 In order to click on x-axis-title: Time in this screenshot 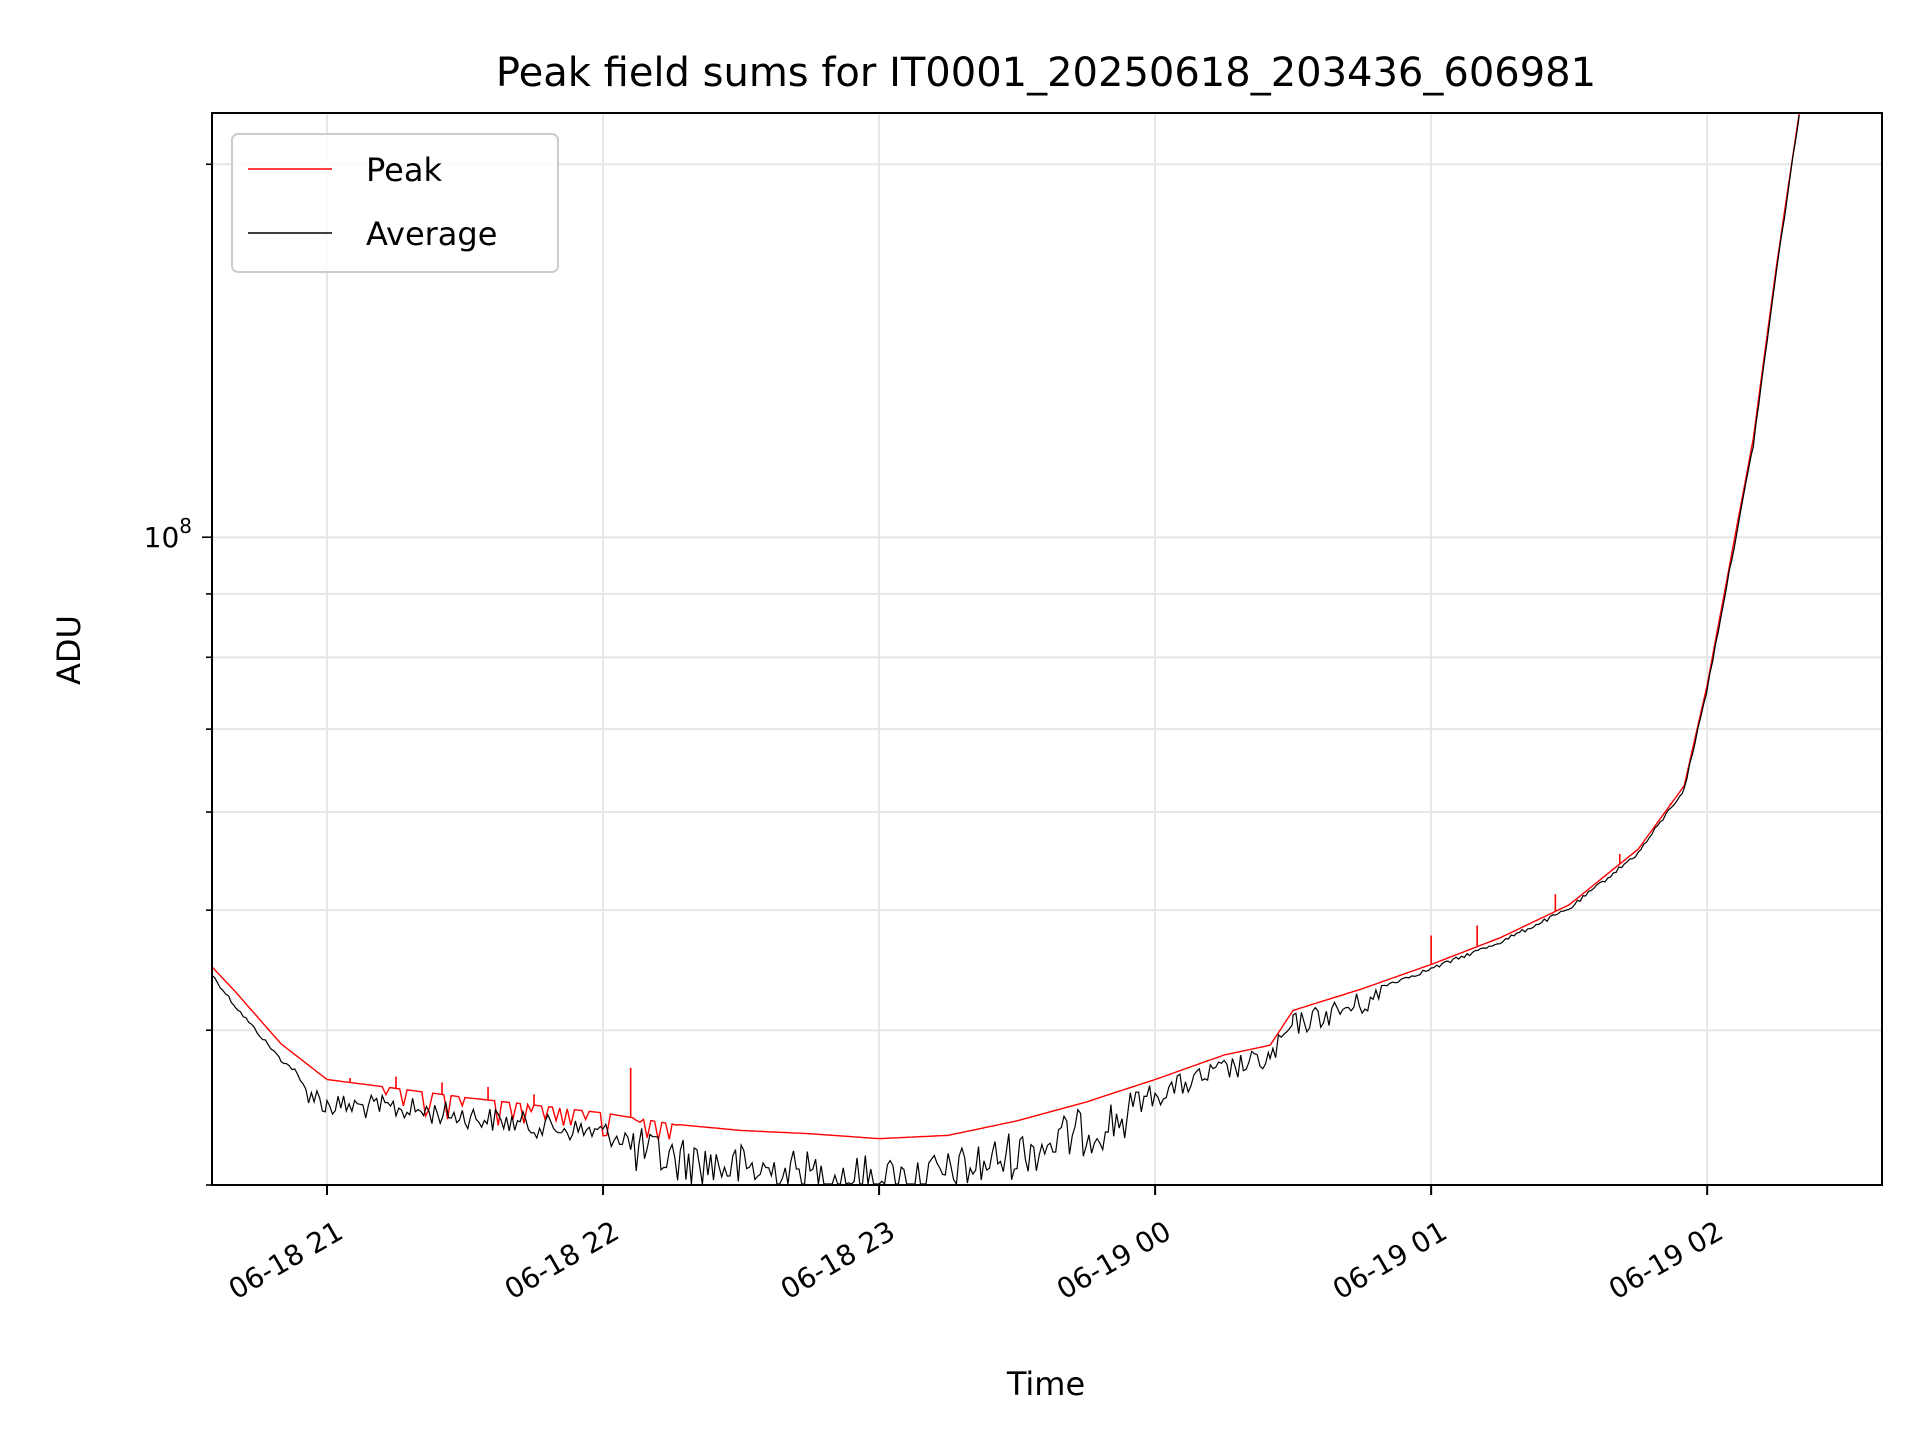, I will do `click(1045, 1384)`.